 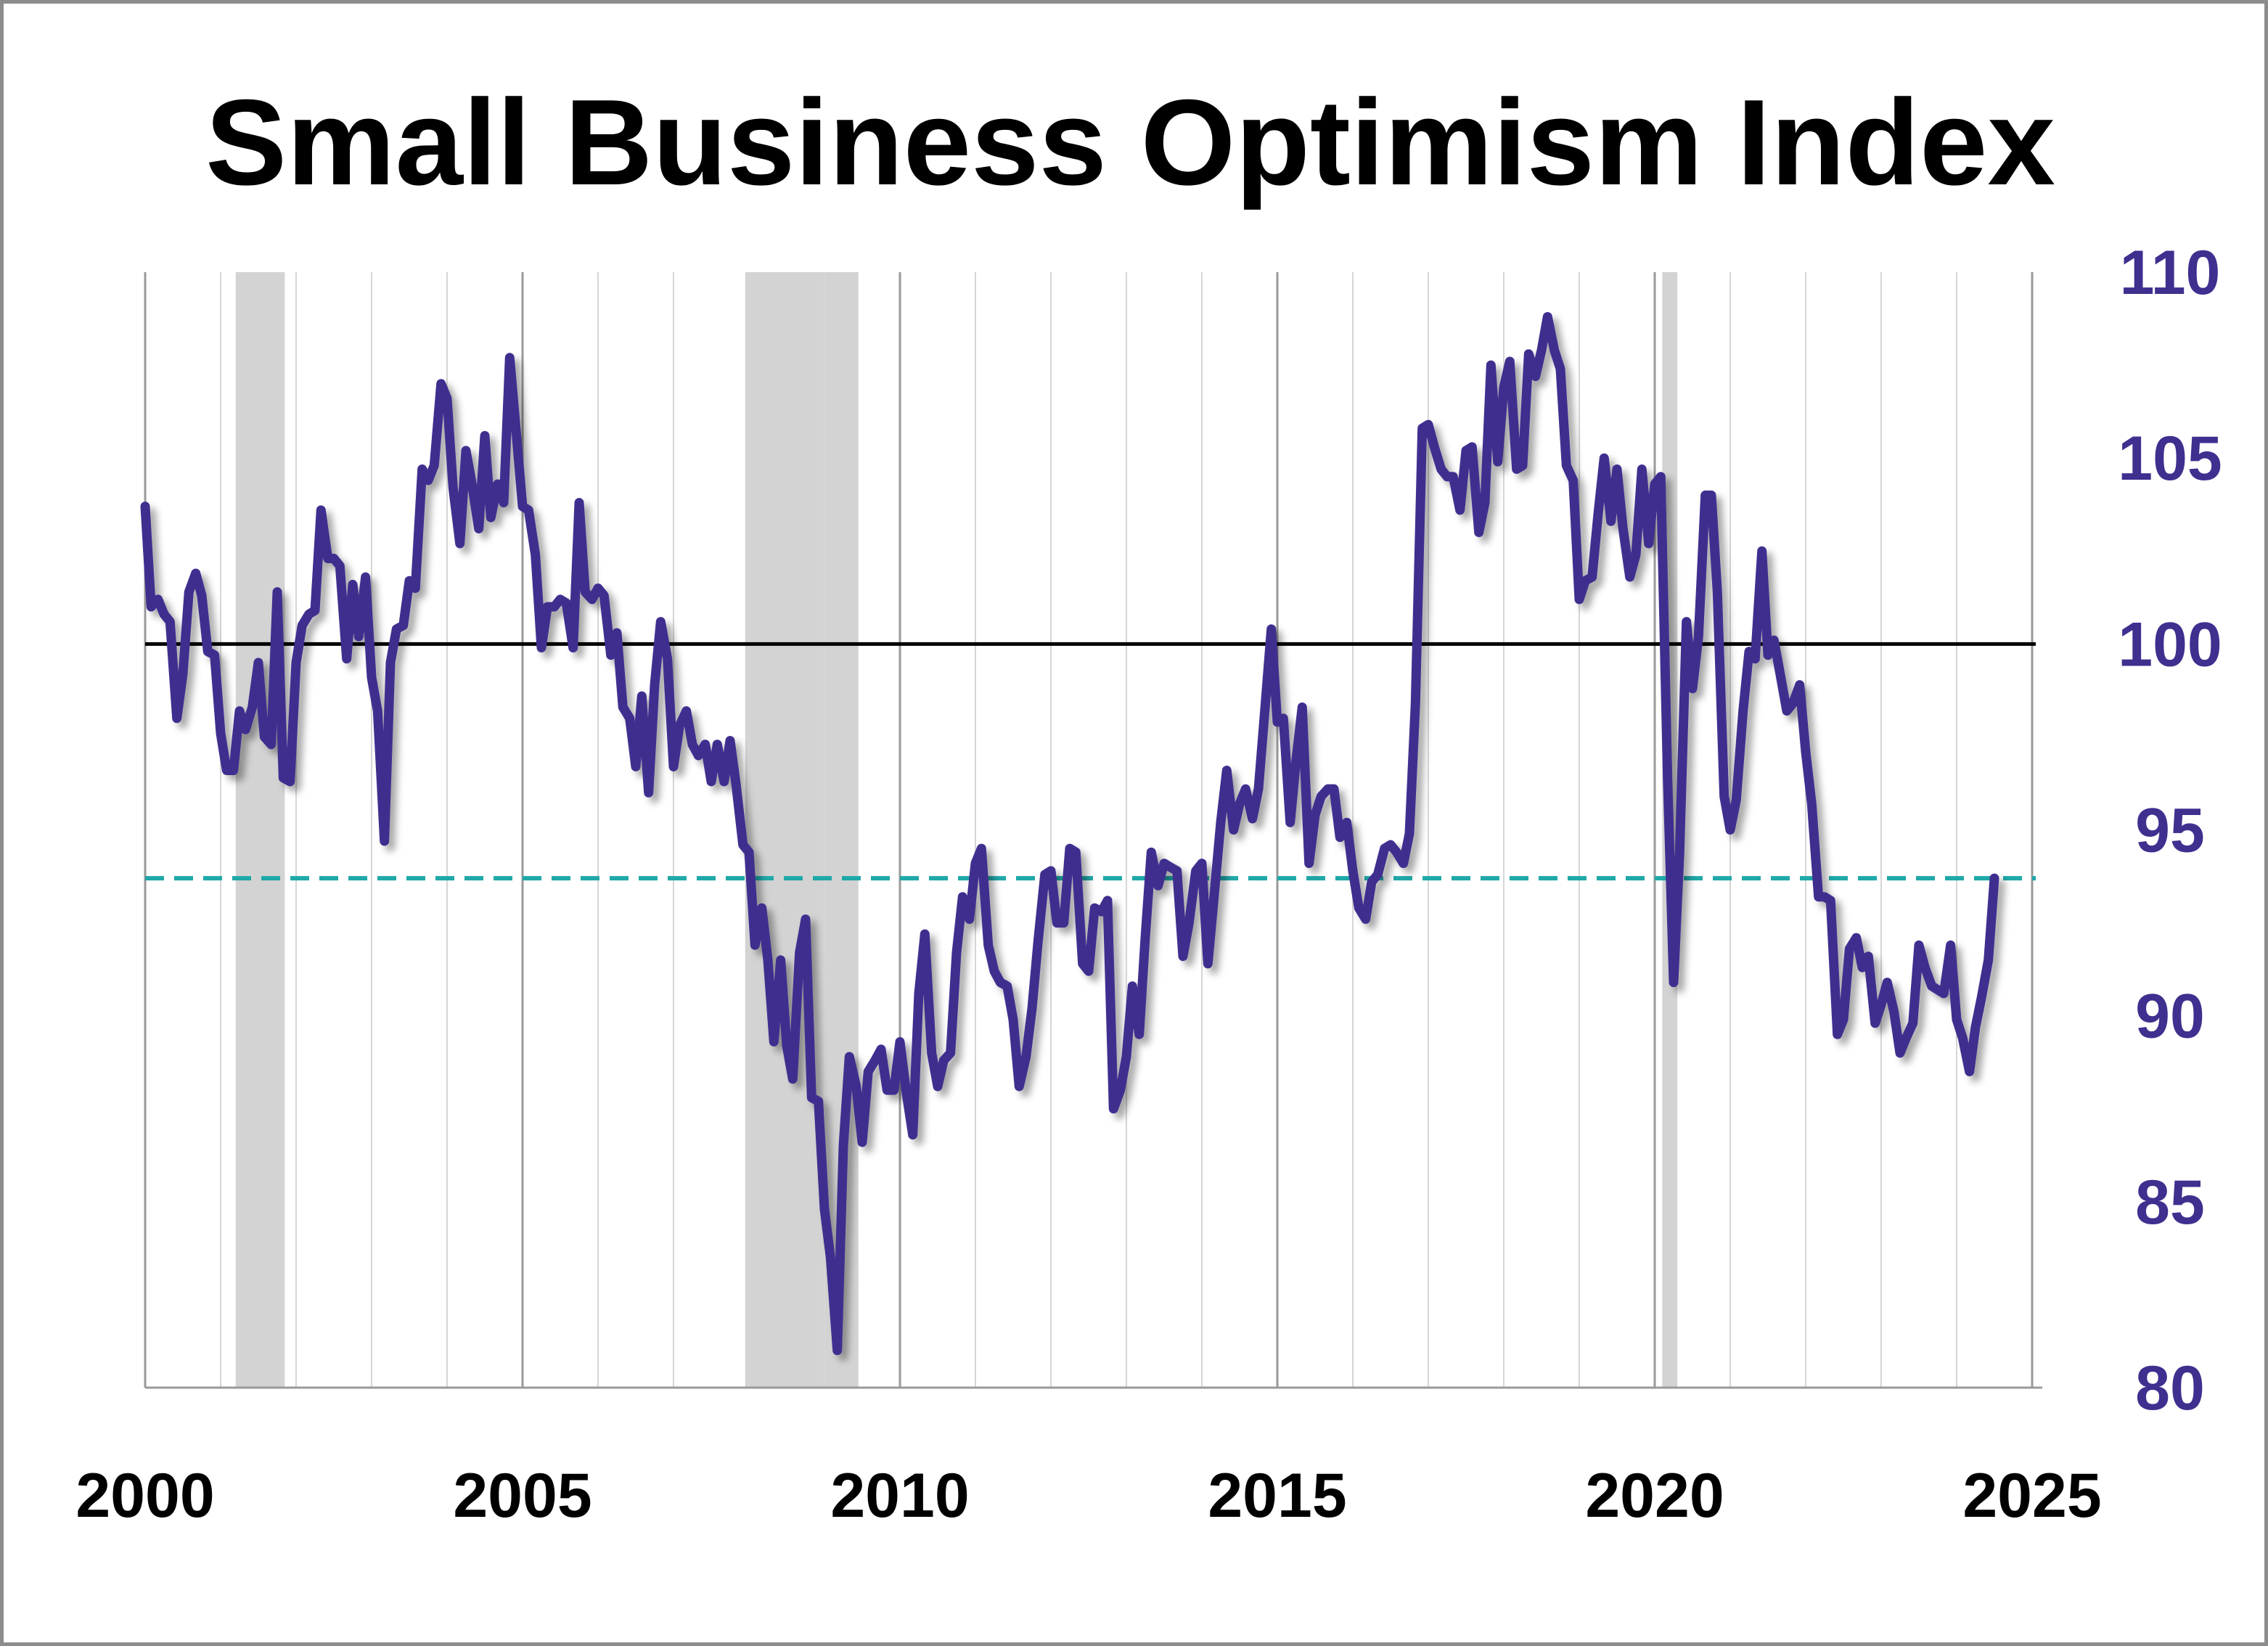 What do you see at coordinates (2031, 1496) in the screenshot?
I see `x-tick-label-2025: 2025` at bounding box center [2031, 1496].